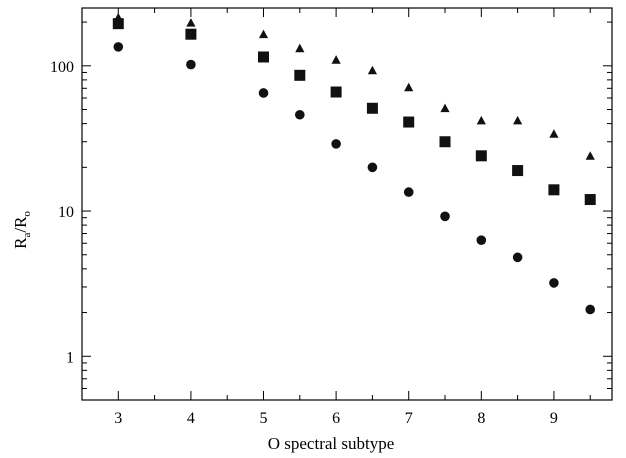  Describe the element at coordinates (336, 418) in the screenshot. I see `x-tick-label: 6` at that location.